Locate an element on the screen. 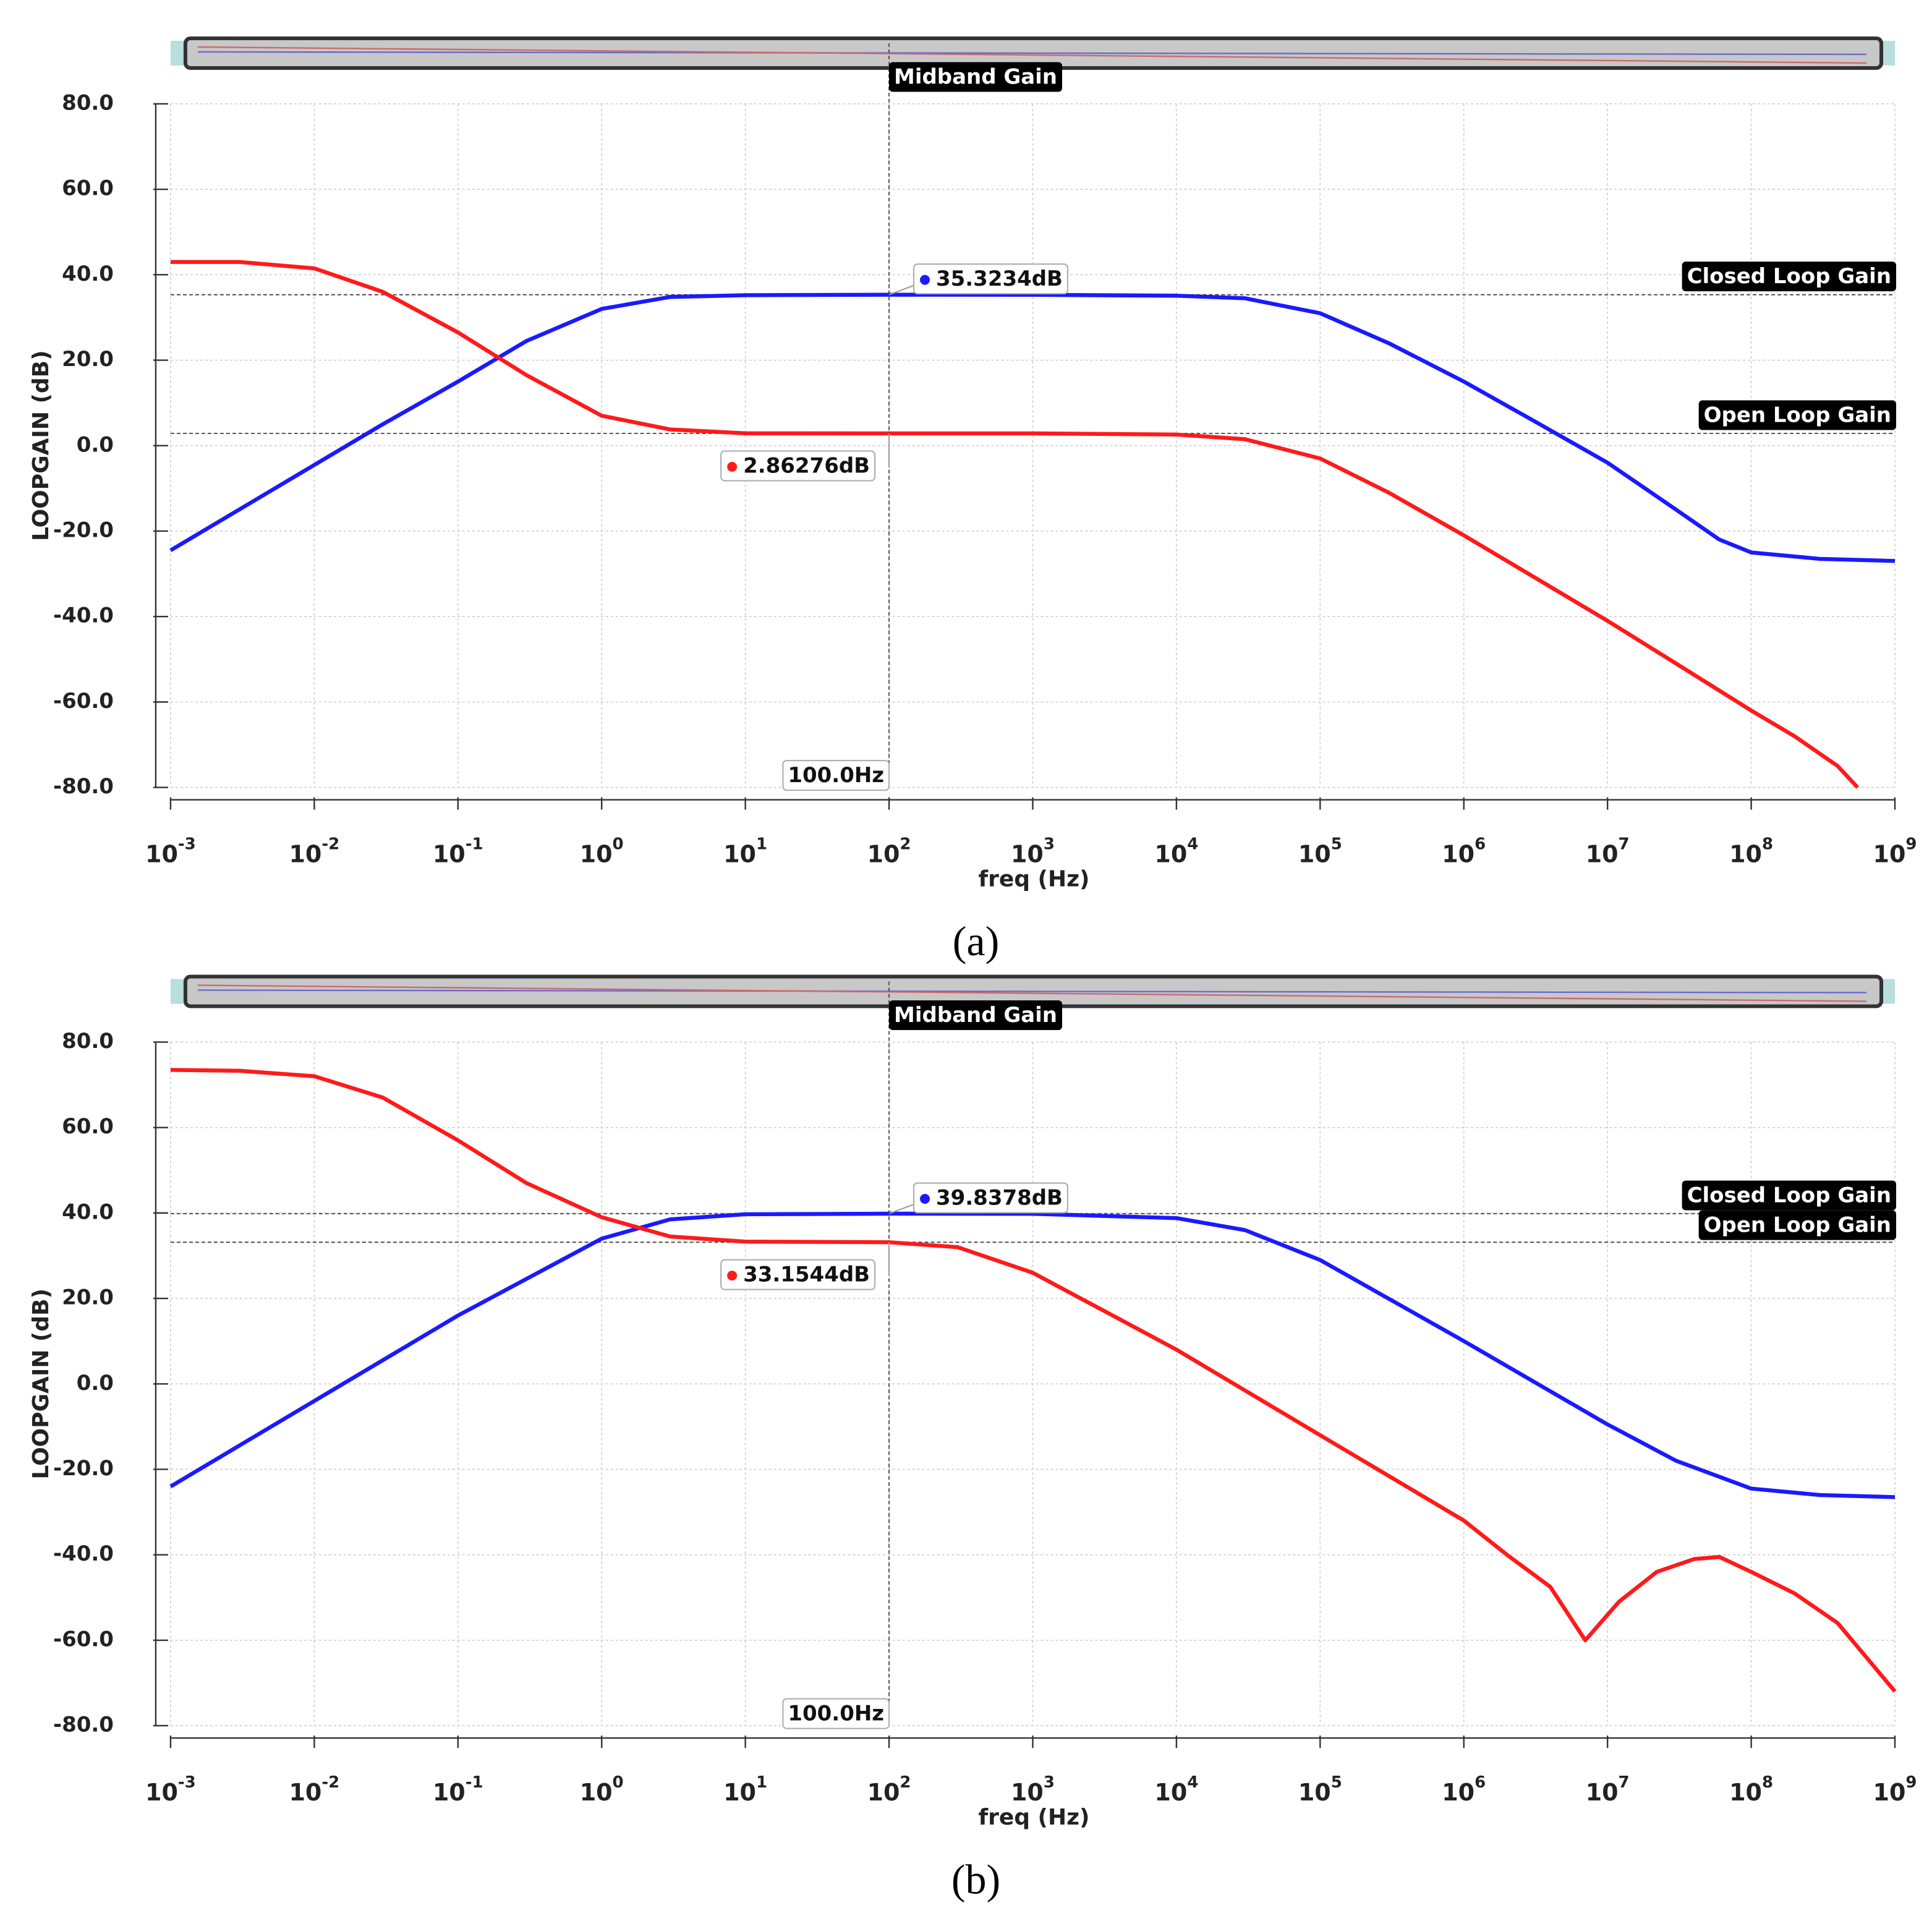  y-tick-label: 0.0 is located at coordinates (96, 1383).